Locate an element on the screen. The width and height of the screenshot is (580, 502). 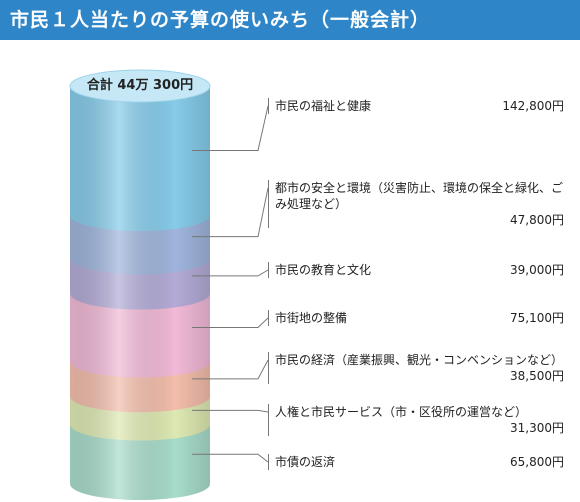
segment-label: 都市の安全と環境（災害防止、環境の保全と緑化、ごみ処理など） is located at coordinates (419, 196).